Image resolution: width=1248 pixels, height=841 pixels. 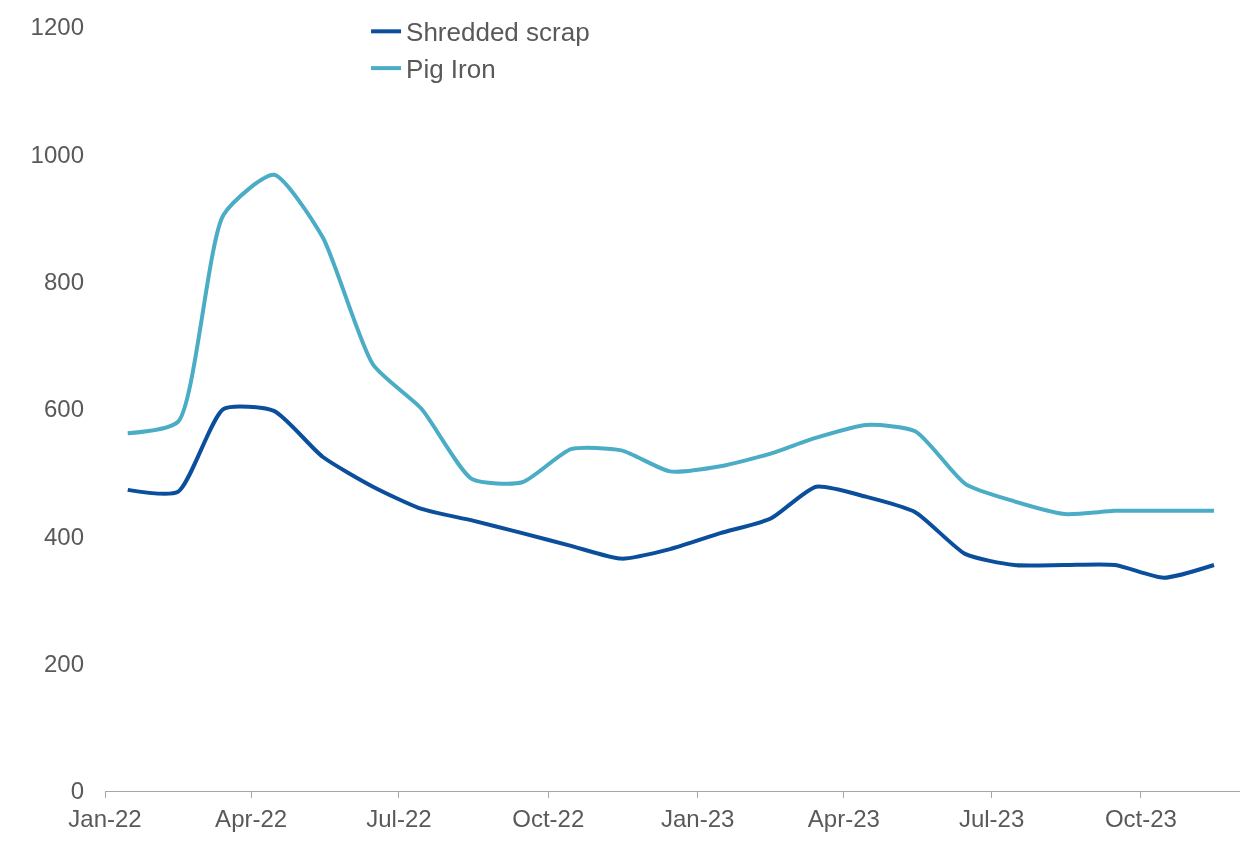 I want to click on y-tick-label: 200, so click(x=63, y=664).